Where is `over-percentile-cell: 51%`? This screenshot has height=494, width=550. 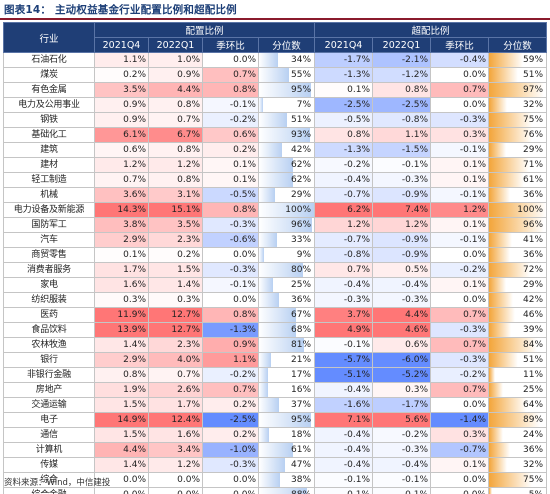 over-percentile-cell: 51% is located at coordinates (518, 360).